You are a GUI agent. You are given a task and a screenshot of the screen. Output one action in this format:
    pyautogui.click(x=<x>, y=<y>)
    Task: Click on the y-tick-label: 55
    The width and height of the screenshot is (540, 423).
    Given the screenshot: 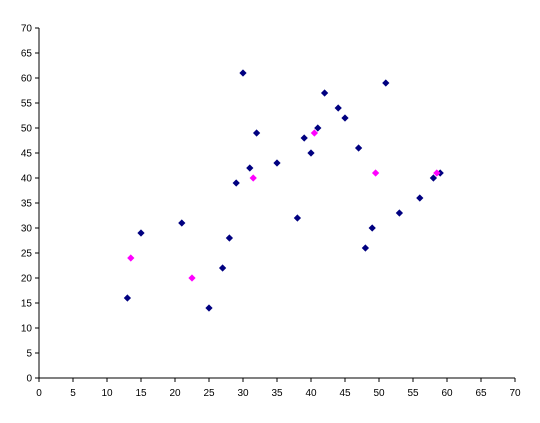 What is the action you would take?
    pyautogui.click(x=27, y=104)
    